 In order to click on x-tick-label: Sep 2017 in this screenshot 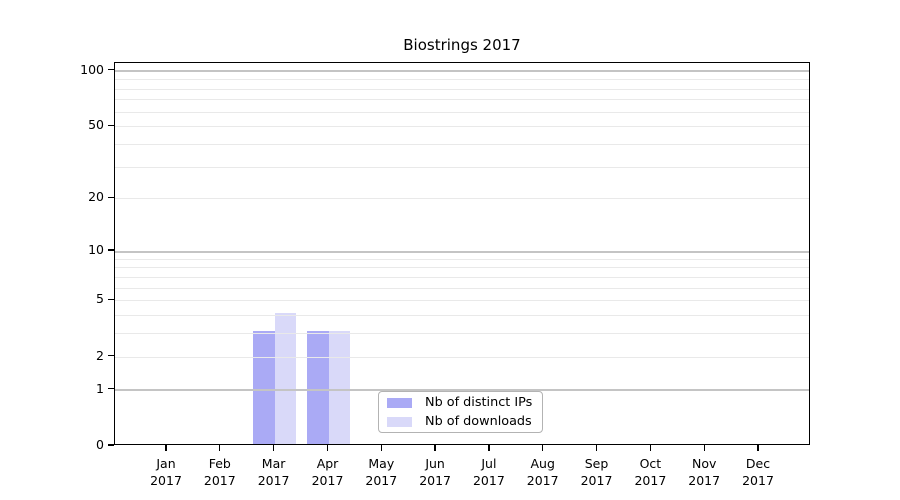, I will do `click(597, 472)`.